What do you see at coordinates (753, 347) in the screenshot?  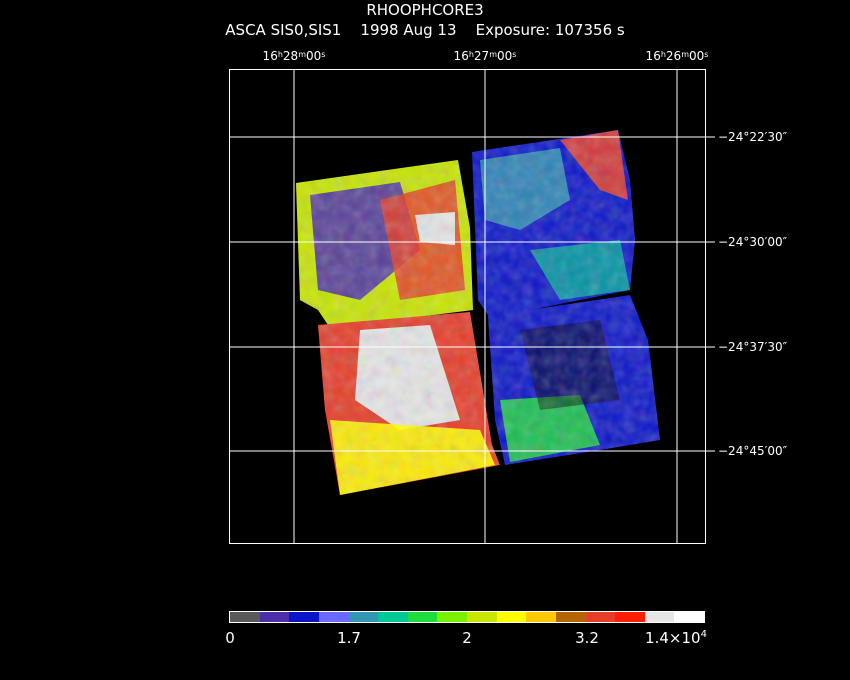 I see `dec-label-3: −24°37′30″` at bounding box center [753, 347].